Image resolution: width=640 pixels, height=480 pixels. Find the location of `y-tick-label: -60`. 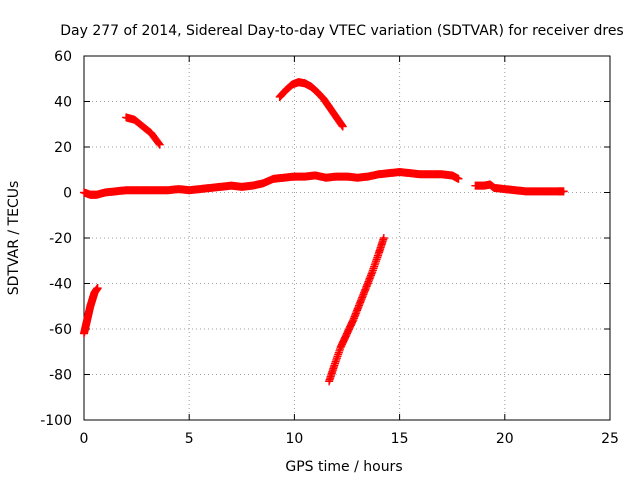

y-tick-label: -60 is located at coordinates (60, 330).